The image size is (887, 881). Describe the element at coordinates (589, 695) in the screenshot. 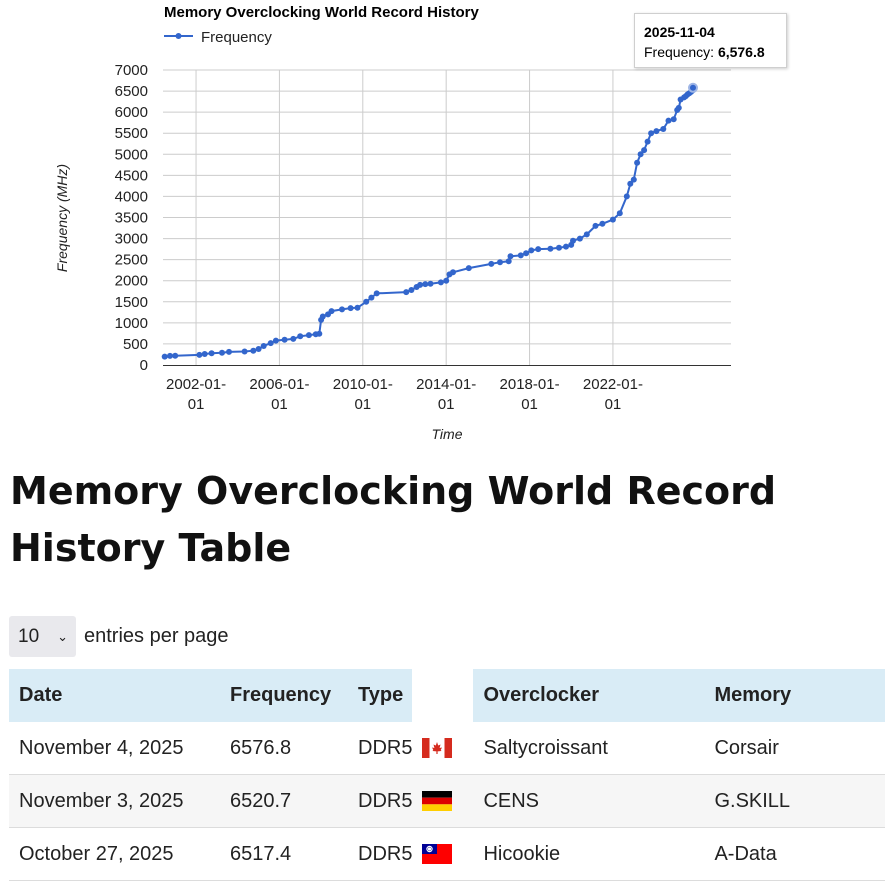

I see `column-header-overclocker: Overclocker` at that location.